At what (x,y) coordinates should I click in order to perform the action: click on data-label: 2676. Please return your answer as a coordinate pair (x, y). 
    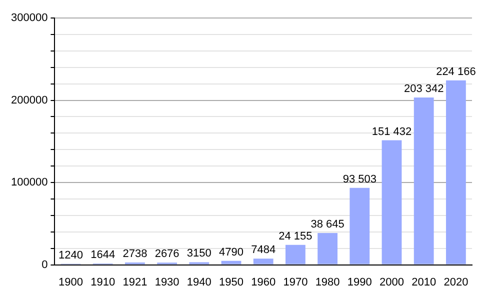
    Looking at the image, I should click on (167, 254).